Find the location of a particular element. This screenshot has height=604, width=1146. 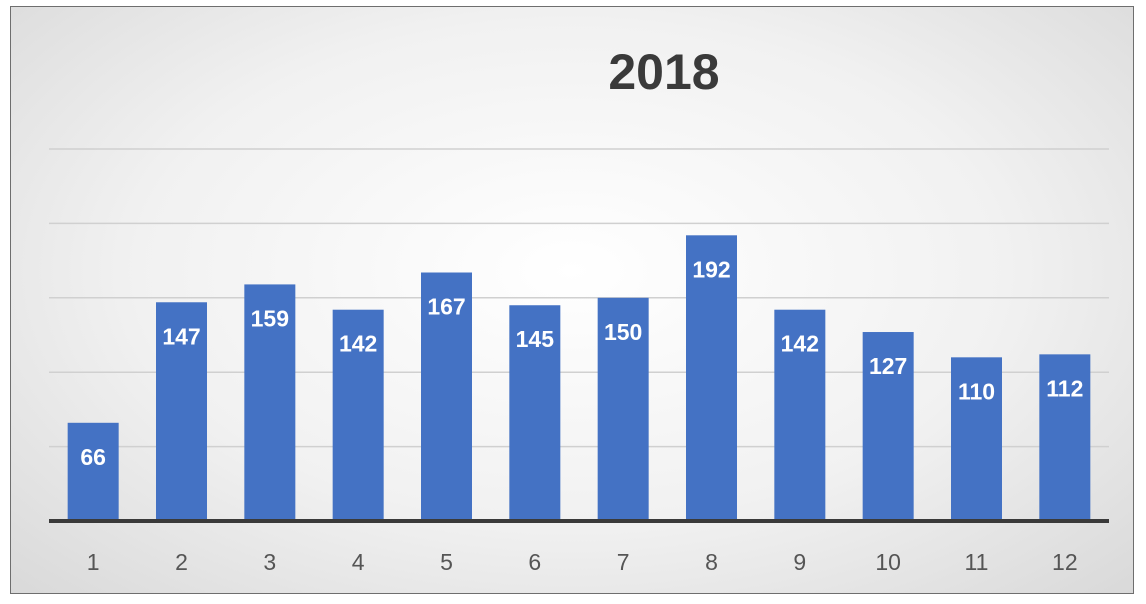

value-label-4: 142 is located at coordinates (358, 344).